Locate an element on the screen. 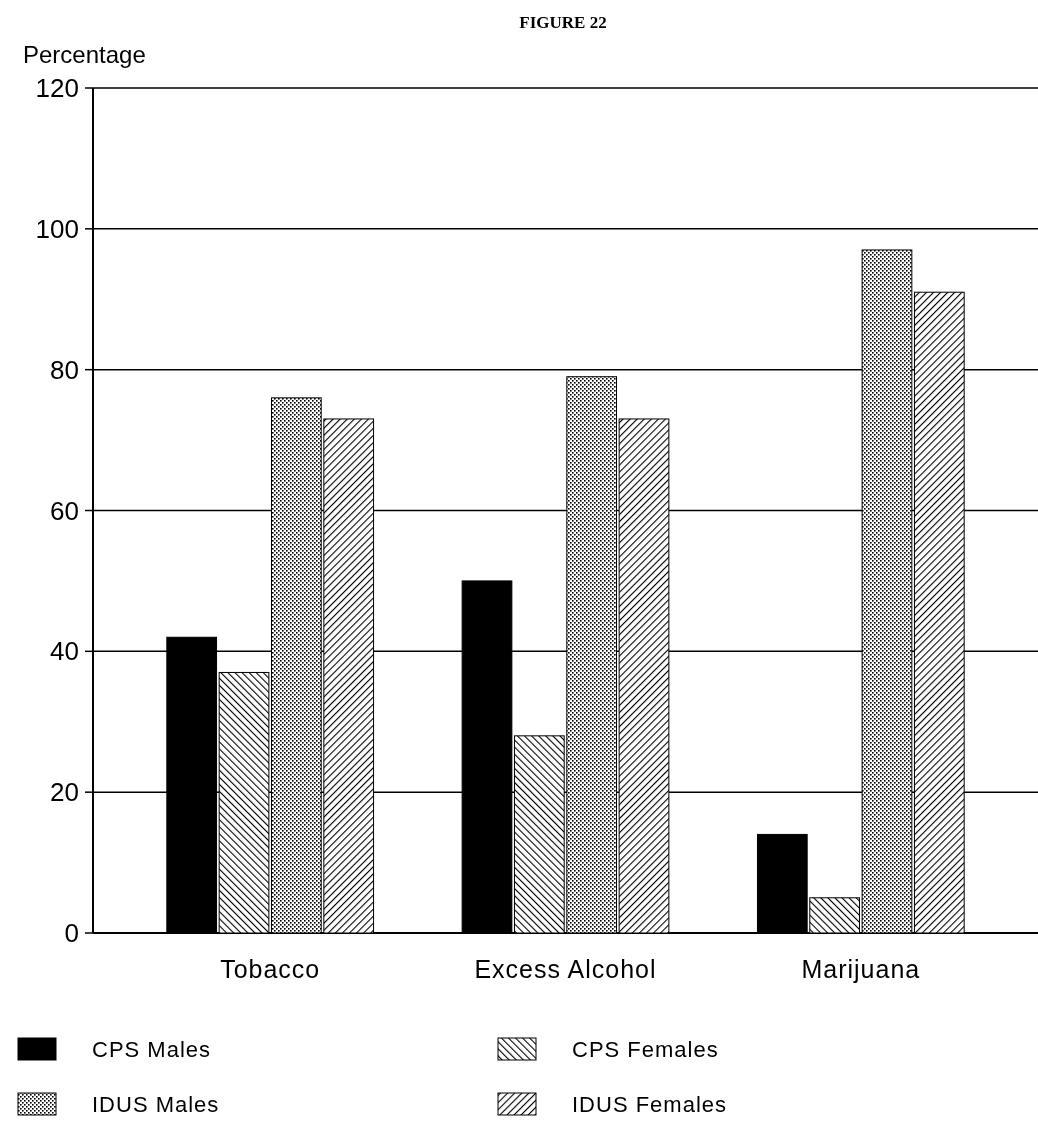 This screenshot has height=1140, width=1038. y-tick-label: 60 is located at coordinates (64, 510).